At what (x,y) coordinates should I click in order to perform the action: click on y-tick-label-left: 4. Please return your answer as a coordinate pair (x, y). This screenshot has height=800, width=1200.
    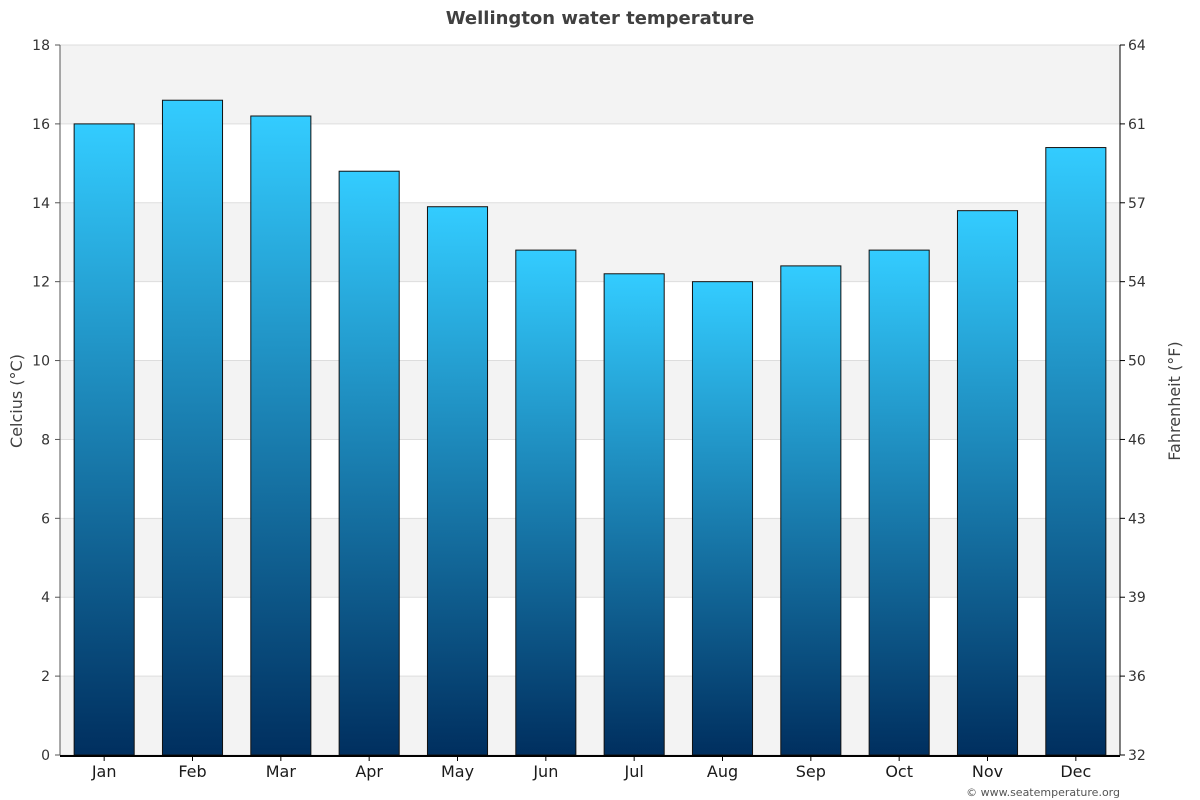
    Looking at the image, I should click on (45, 598).